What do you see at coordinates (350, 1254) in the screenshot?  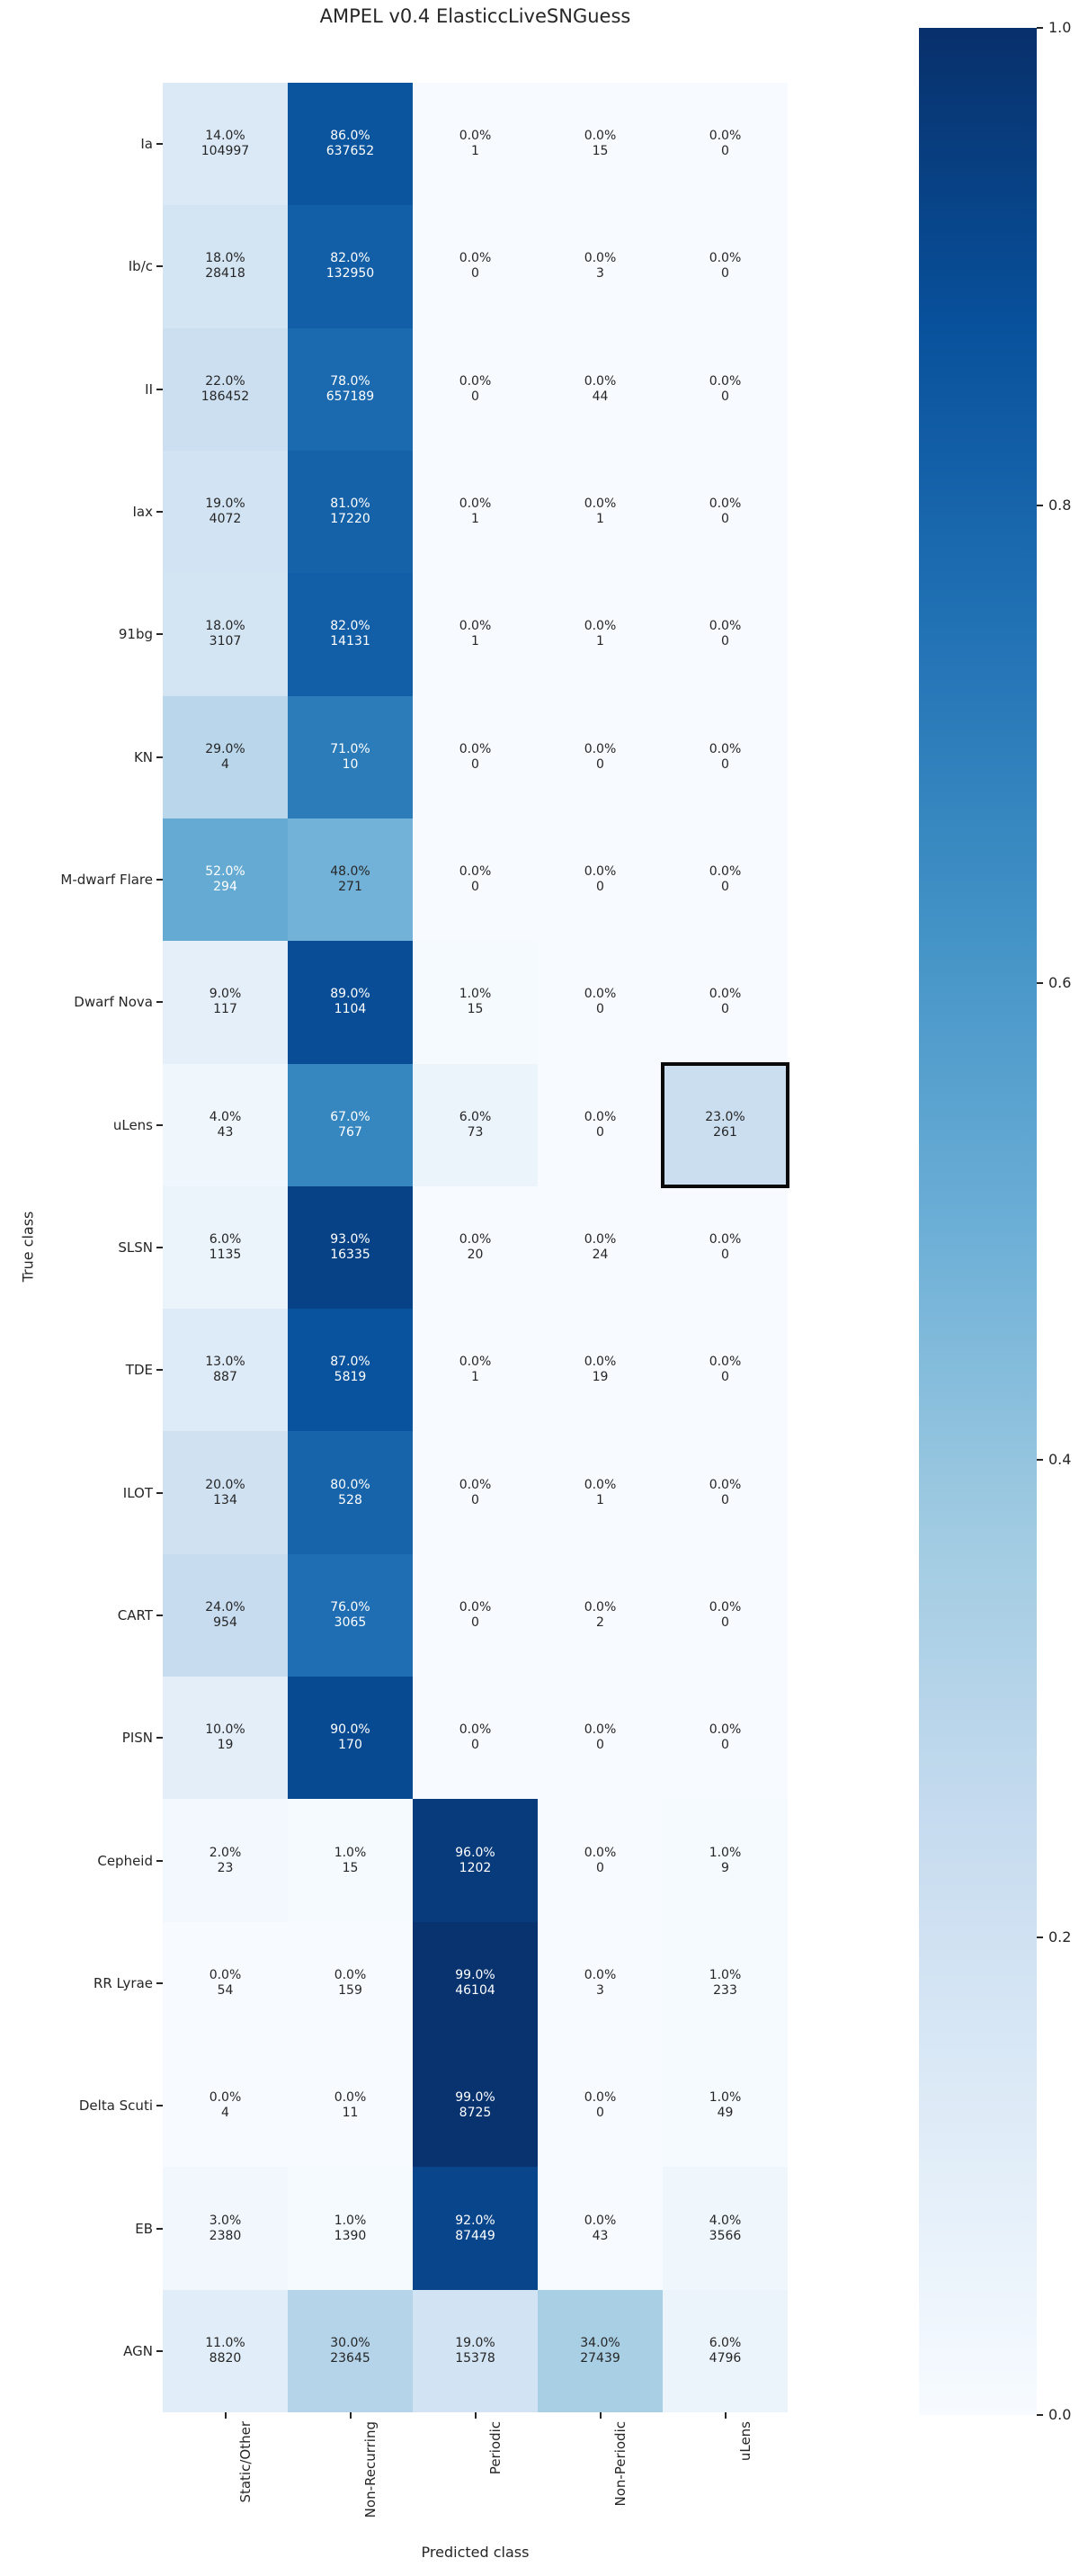 I see `cell-count: 16335` at bounding box center [350, 1254].